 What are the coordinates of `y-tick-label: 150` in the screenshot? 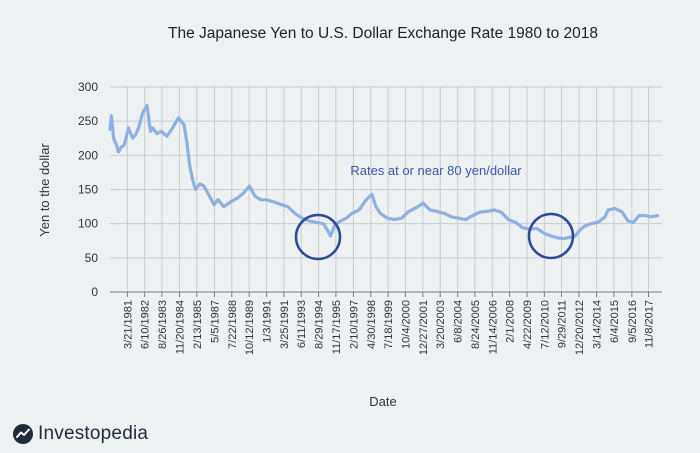 It's located at (88, 190).